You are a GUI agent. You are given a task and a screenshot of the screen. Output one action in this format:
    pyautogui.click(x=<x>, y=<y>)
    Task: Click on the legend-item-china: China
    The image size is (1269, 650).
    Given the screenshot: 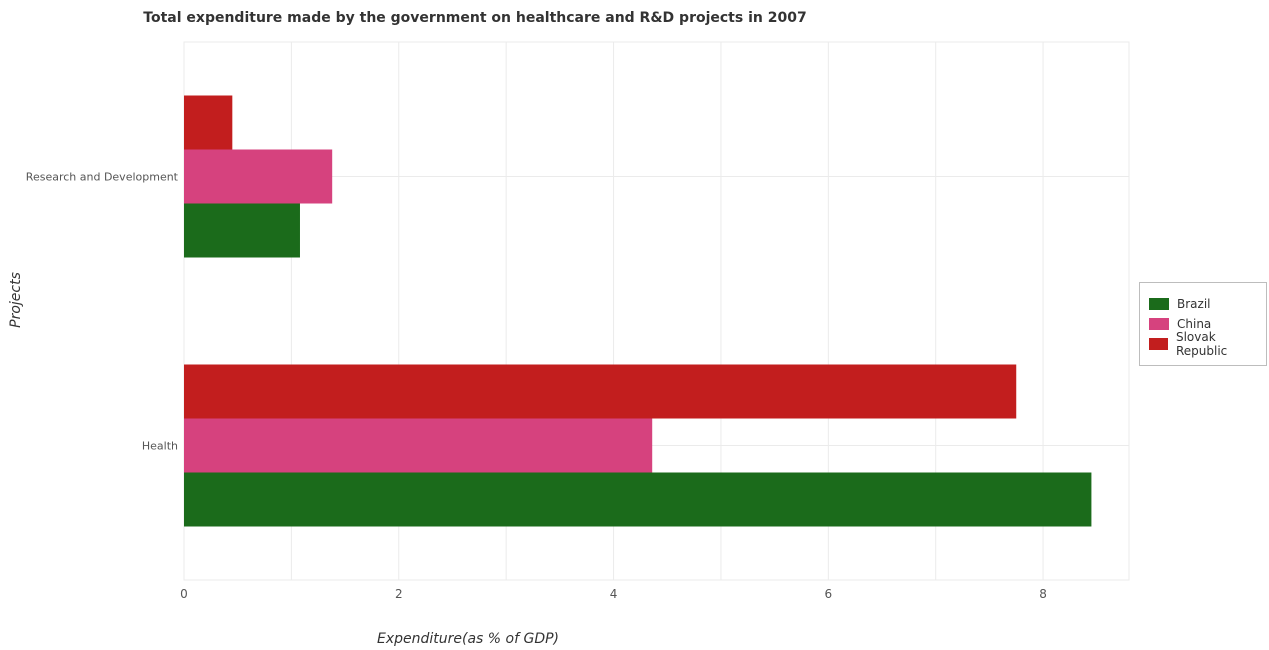 What is the action you would take?
    pyautogui.click(x=1207, y=324)
    